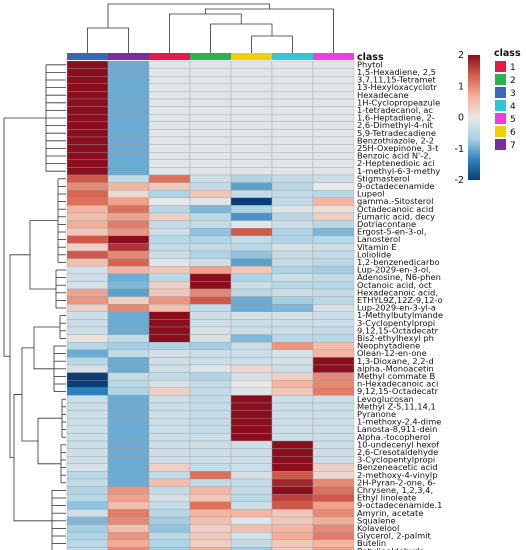 This screenshot has width=526, height=550. Describe the element at coordinates (397, 384) in the screenshot. I see `row-label: n-Hexadecanoic aci` at that location.